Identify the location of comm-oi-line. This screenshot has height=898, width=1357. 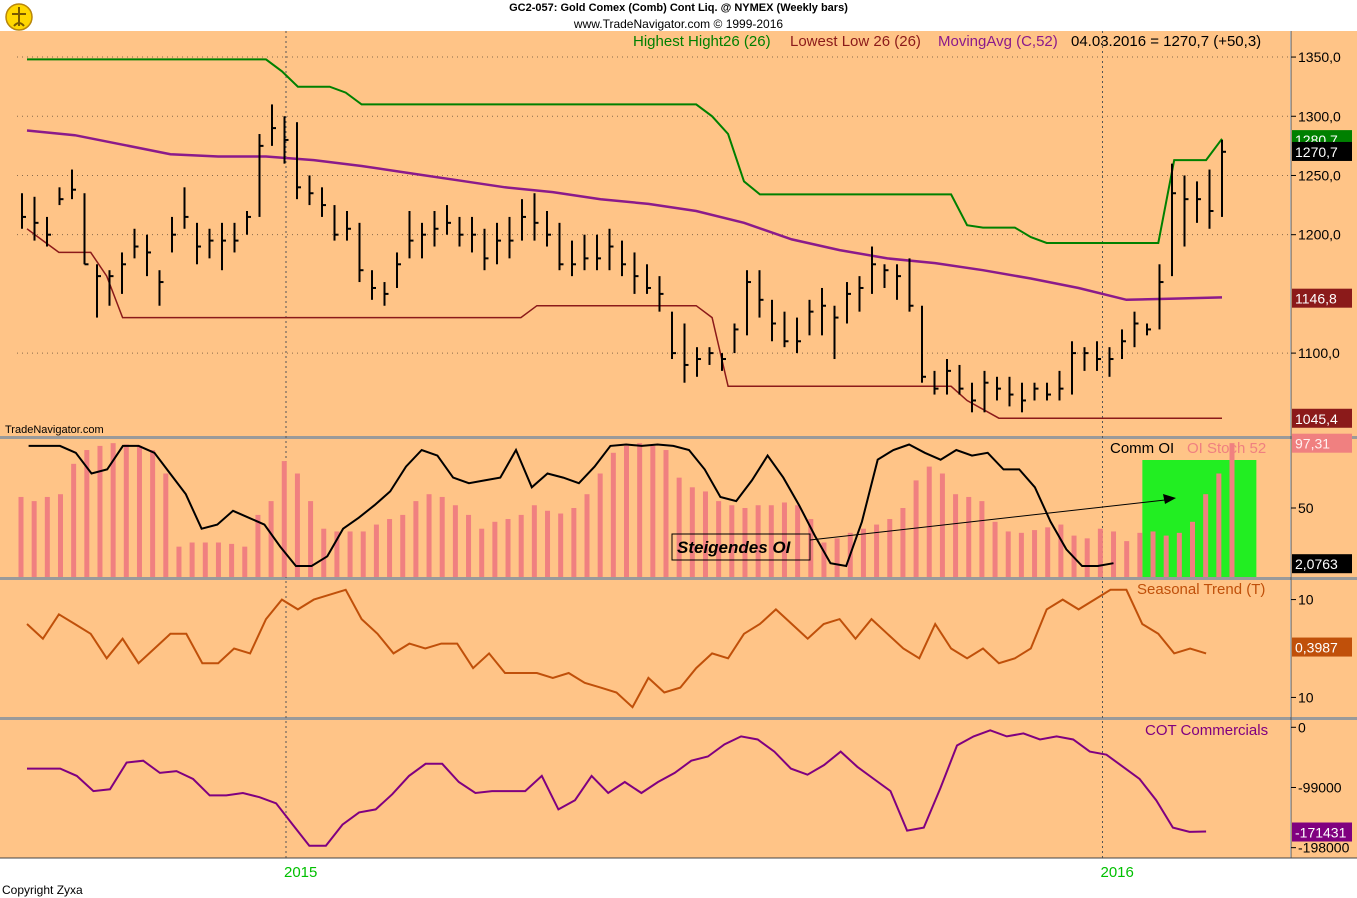
(571, 505).